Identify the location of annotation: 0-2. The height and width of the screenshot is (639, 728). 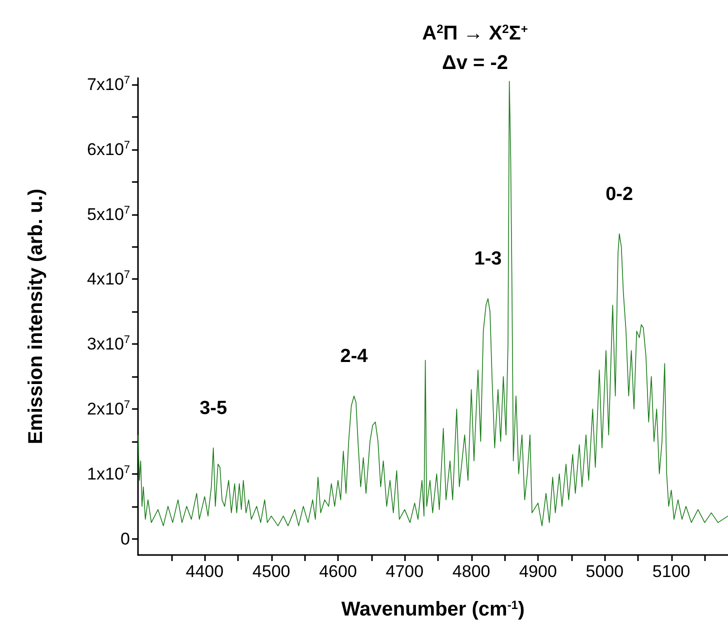
(620, 194).